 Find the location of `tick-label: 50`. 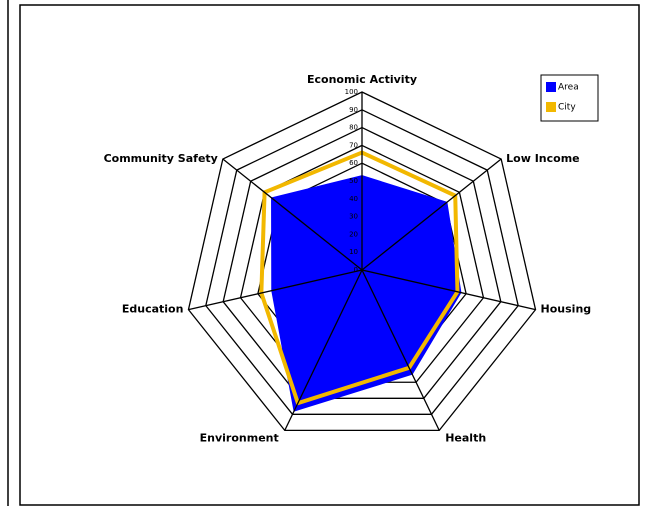

tick-label: 50 is located at coordinates (353, 181).